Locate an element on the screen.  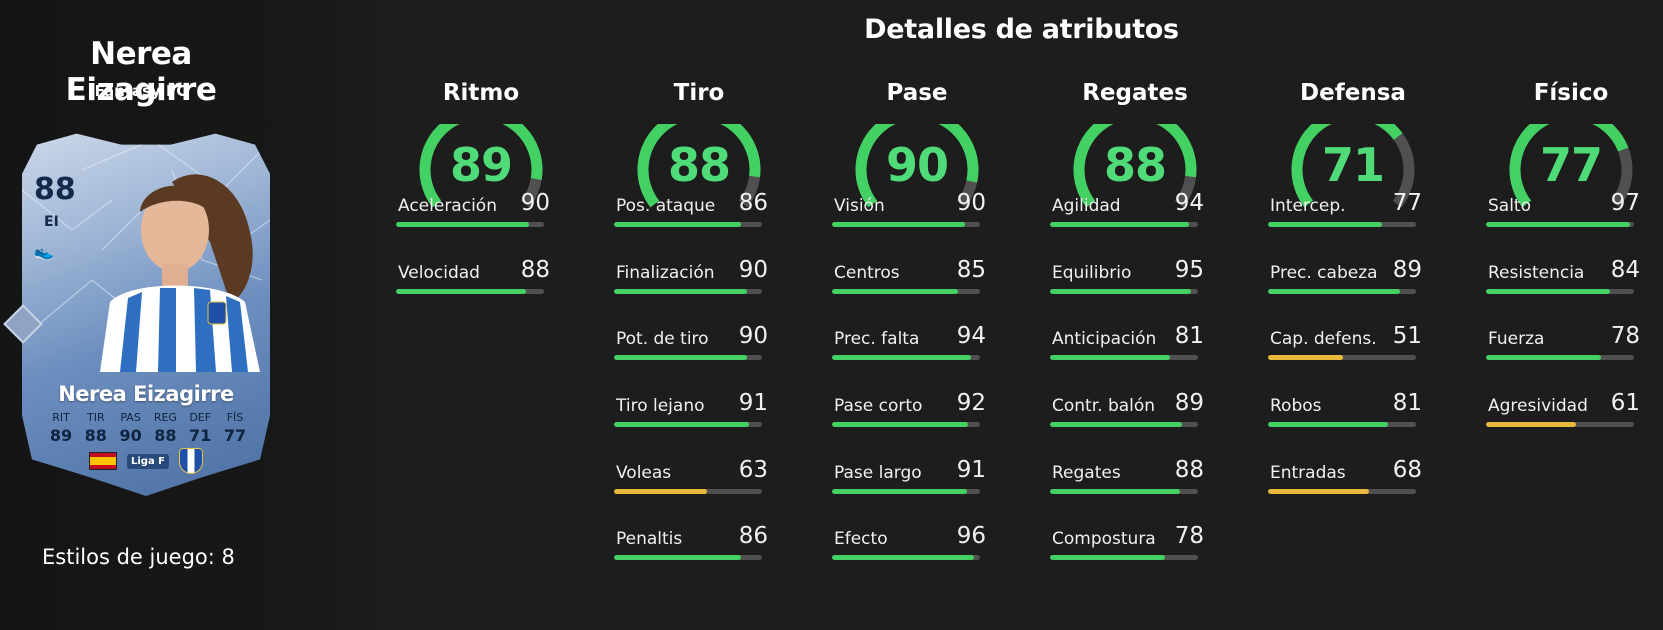
attribute-value: 95 is located at coordinates (1189, 270).